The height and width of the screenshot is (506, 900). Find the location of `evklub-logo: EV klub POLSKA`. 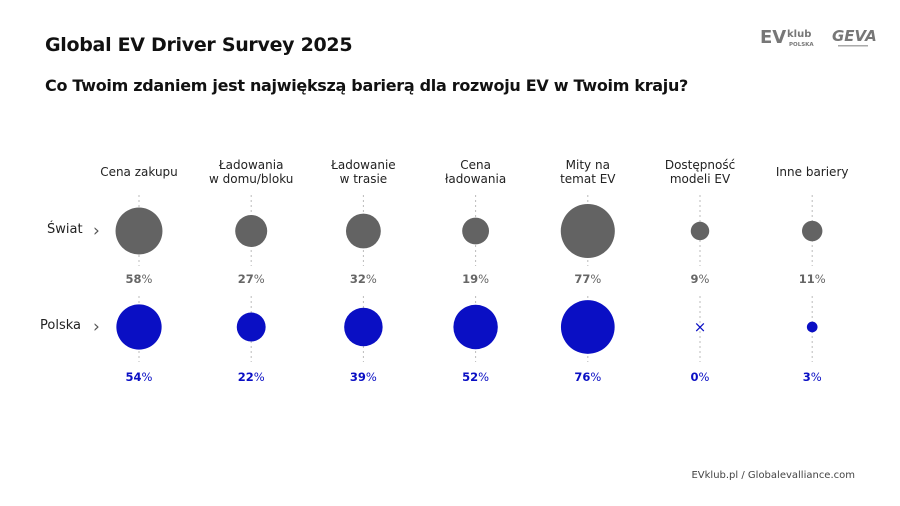

evklub-logo: EV klub POLSKA is located at coordinates (790, 40).